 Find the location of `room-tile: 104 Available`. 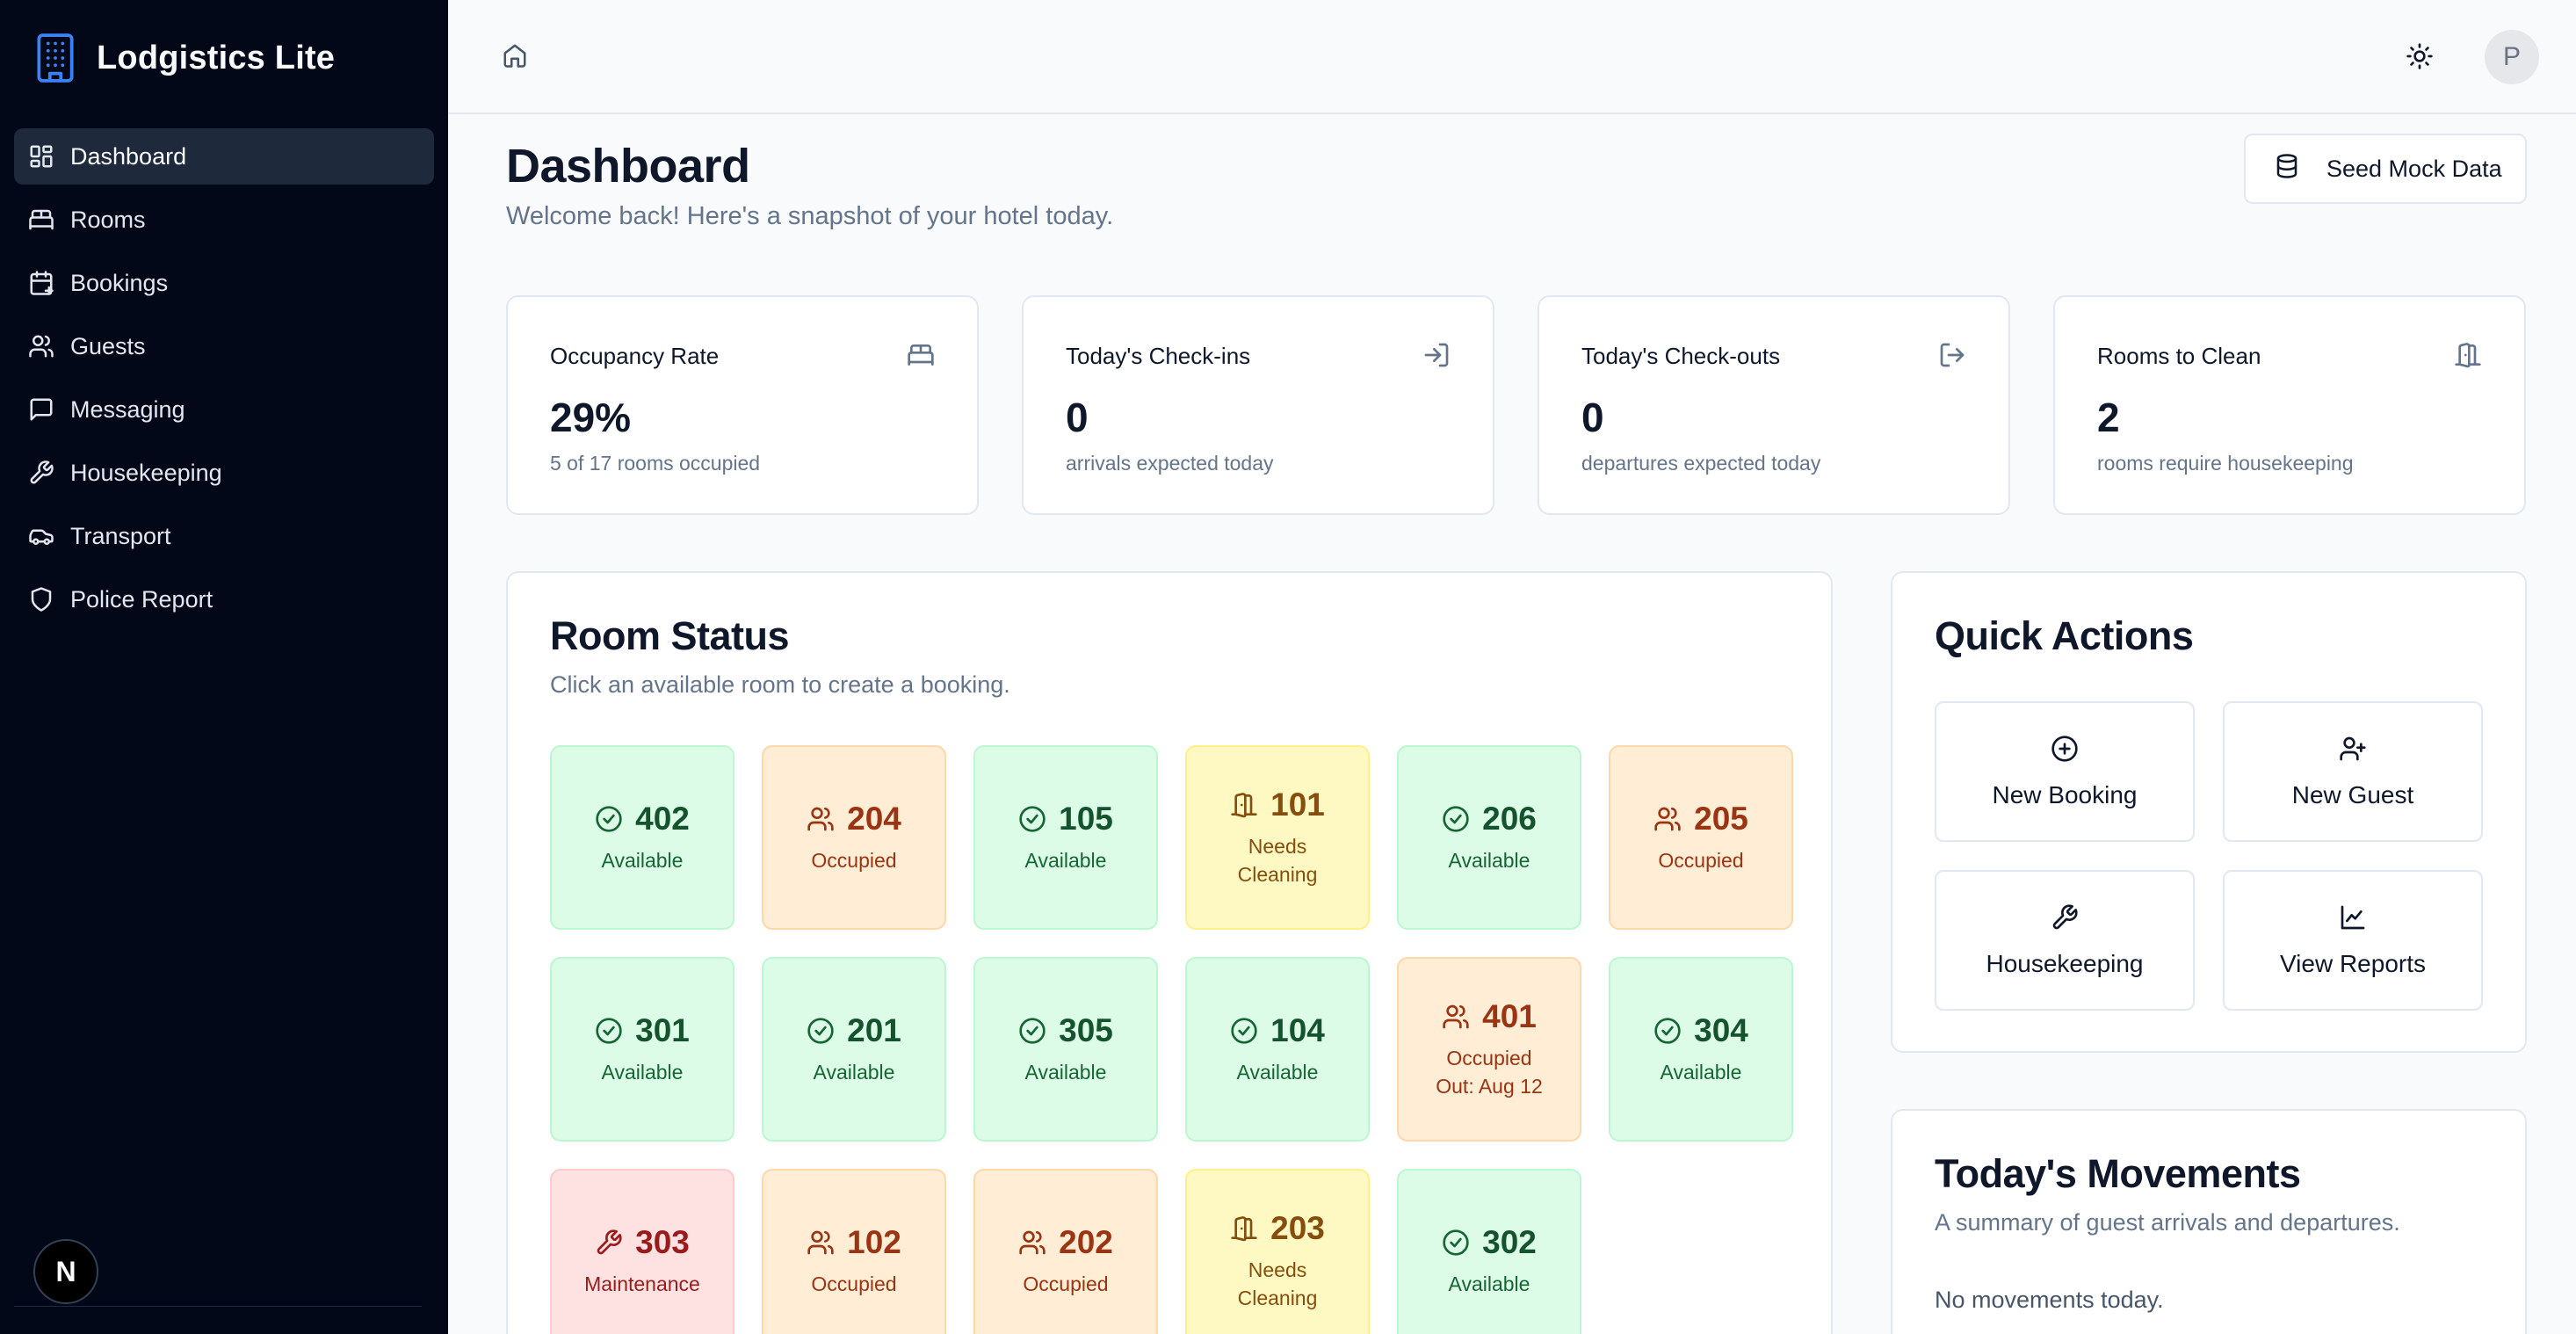

room-tile: 104 Available is located at coordinates (1277, 1049).